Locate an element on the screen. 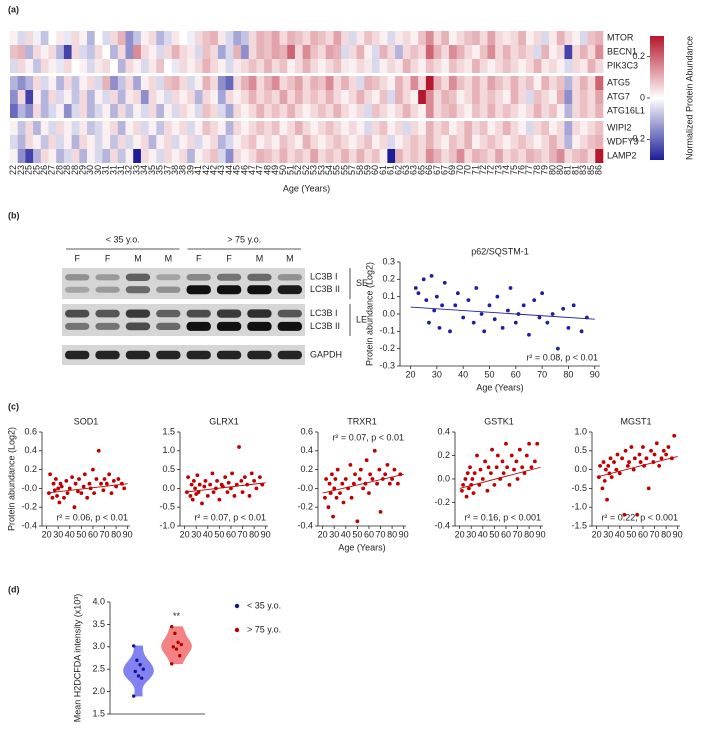 This screenshot has width=709, height=729. column-label: 49 is located at coordinates (275, 170).